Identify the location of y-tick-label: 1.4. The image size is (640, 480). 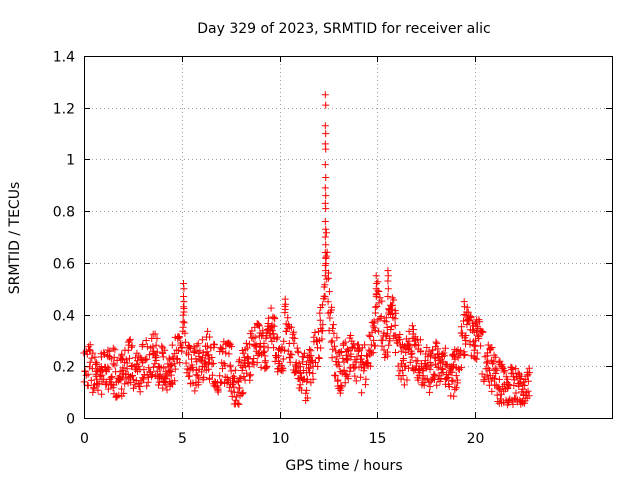
(64, 58).